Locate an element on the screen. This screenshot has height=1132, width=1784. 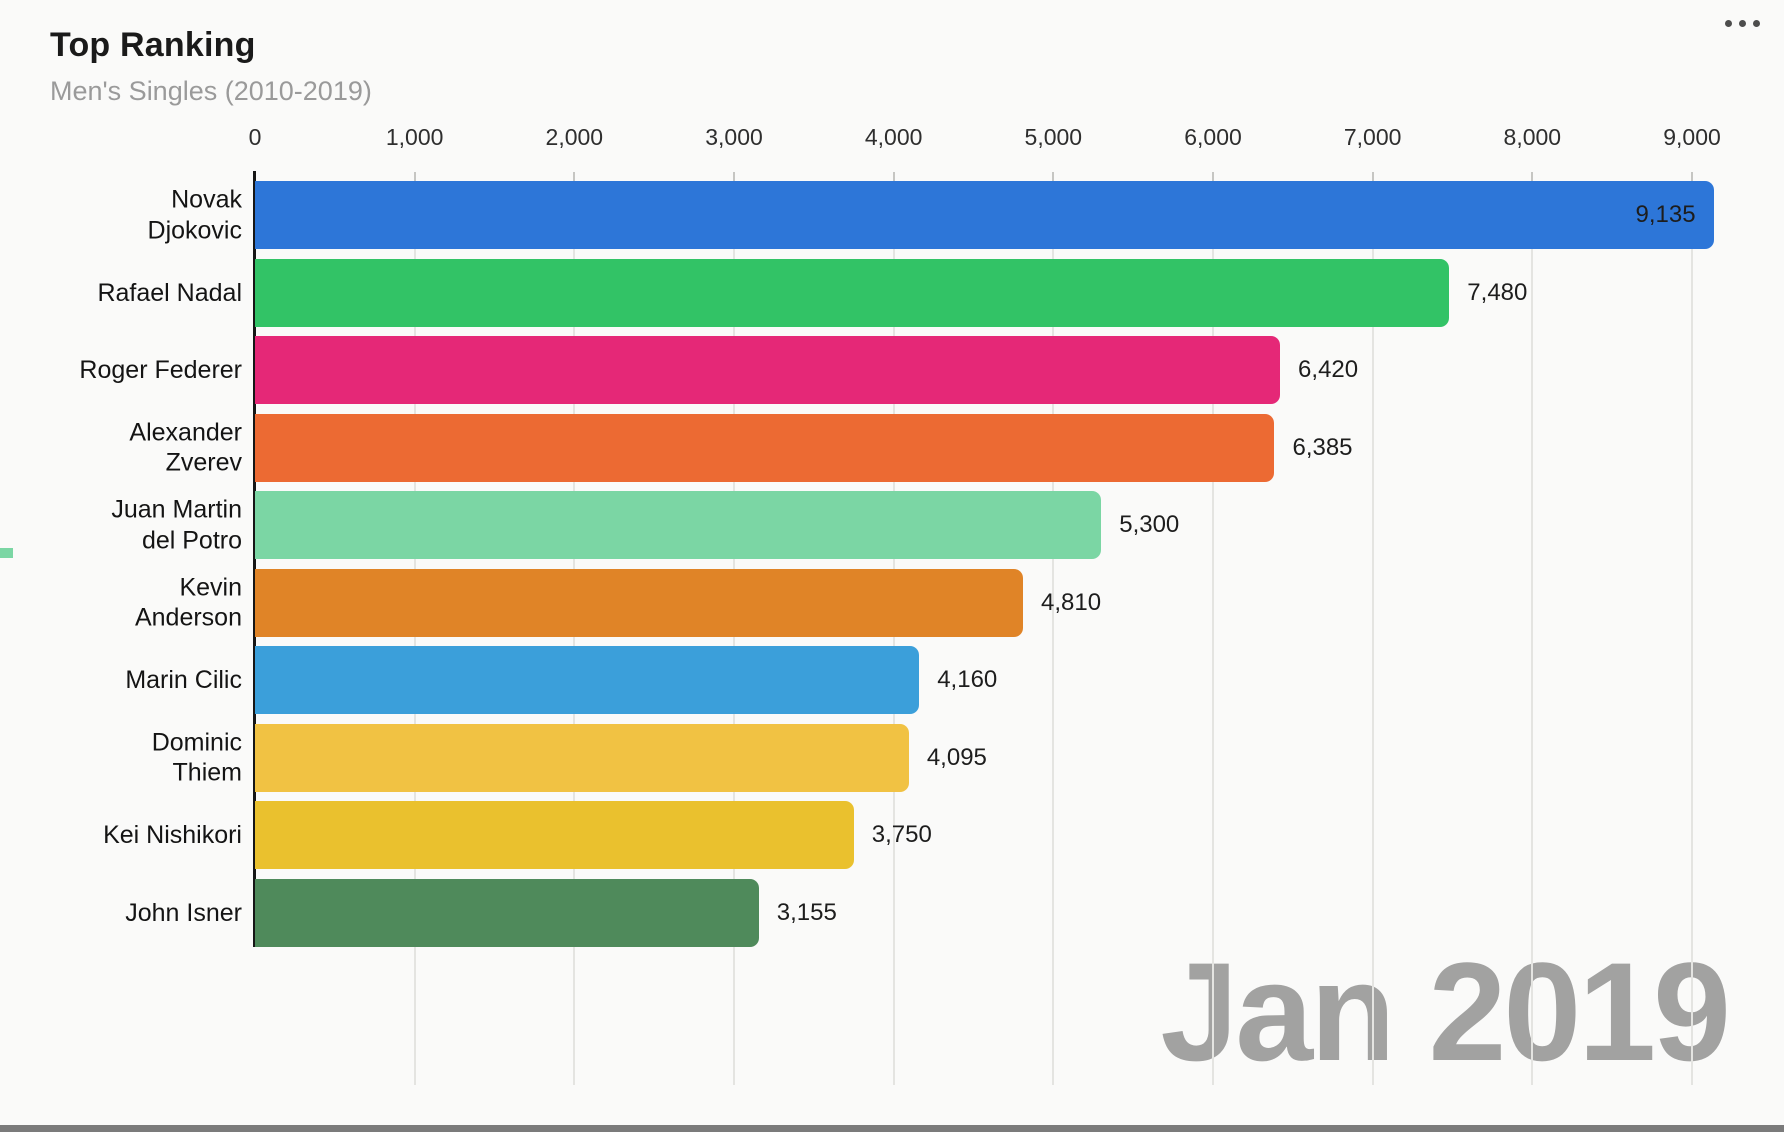
bar-novak-djokovic is located at coordinates (984, 215).